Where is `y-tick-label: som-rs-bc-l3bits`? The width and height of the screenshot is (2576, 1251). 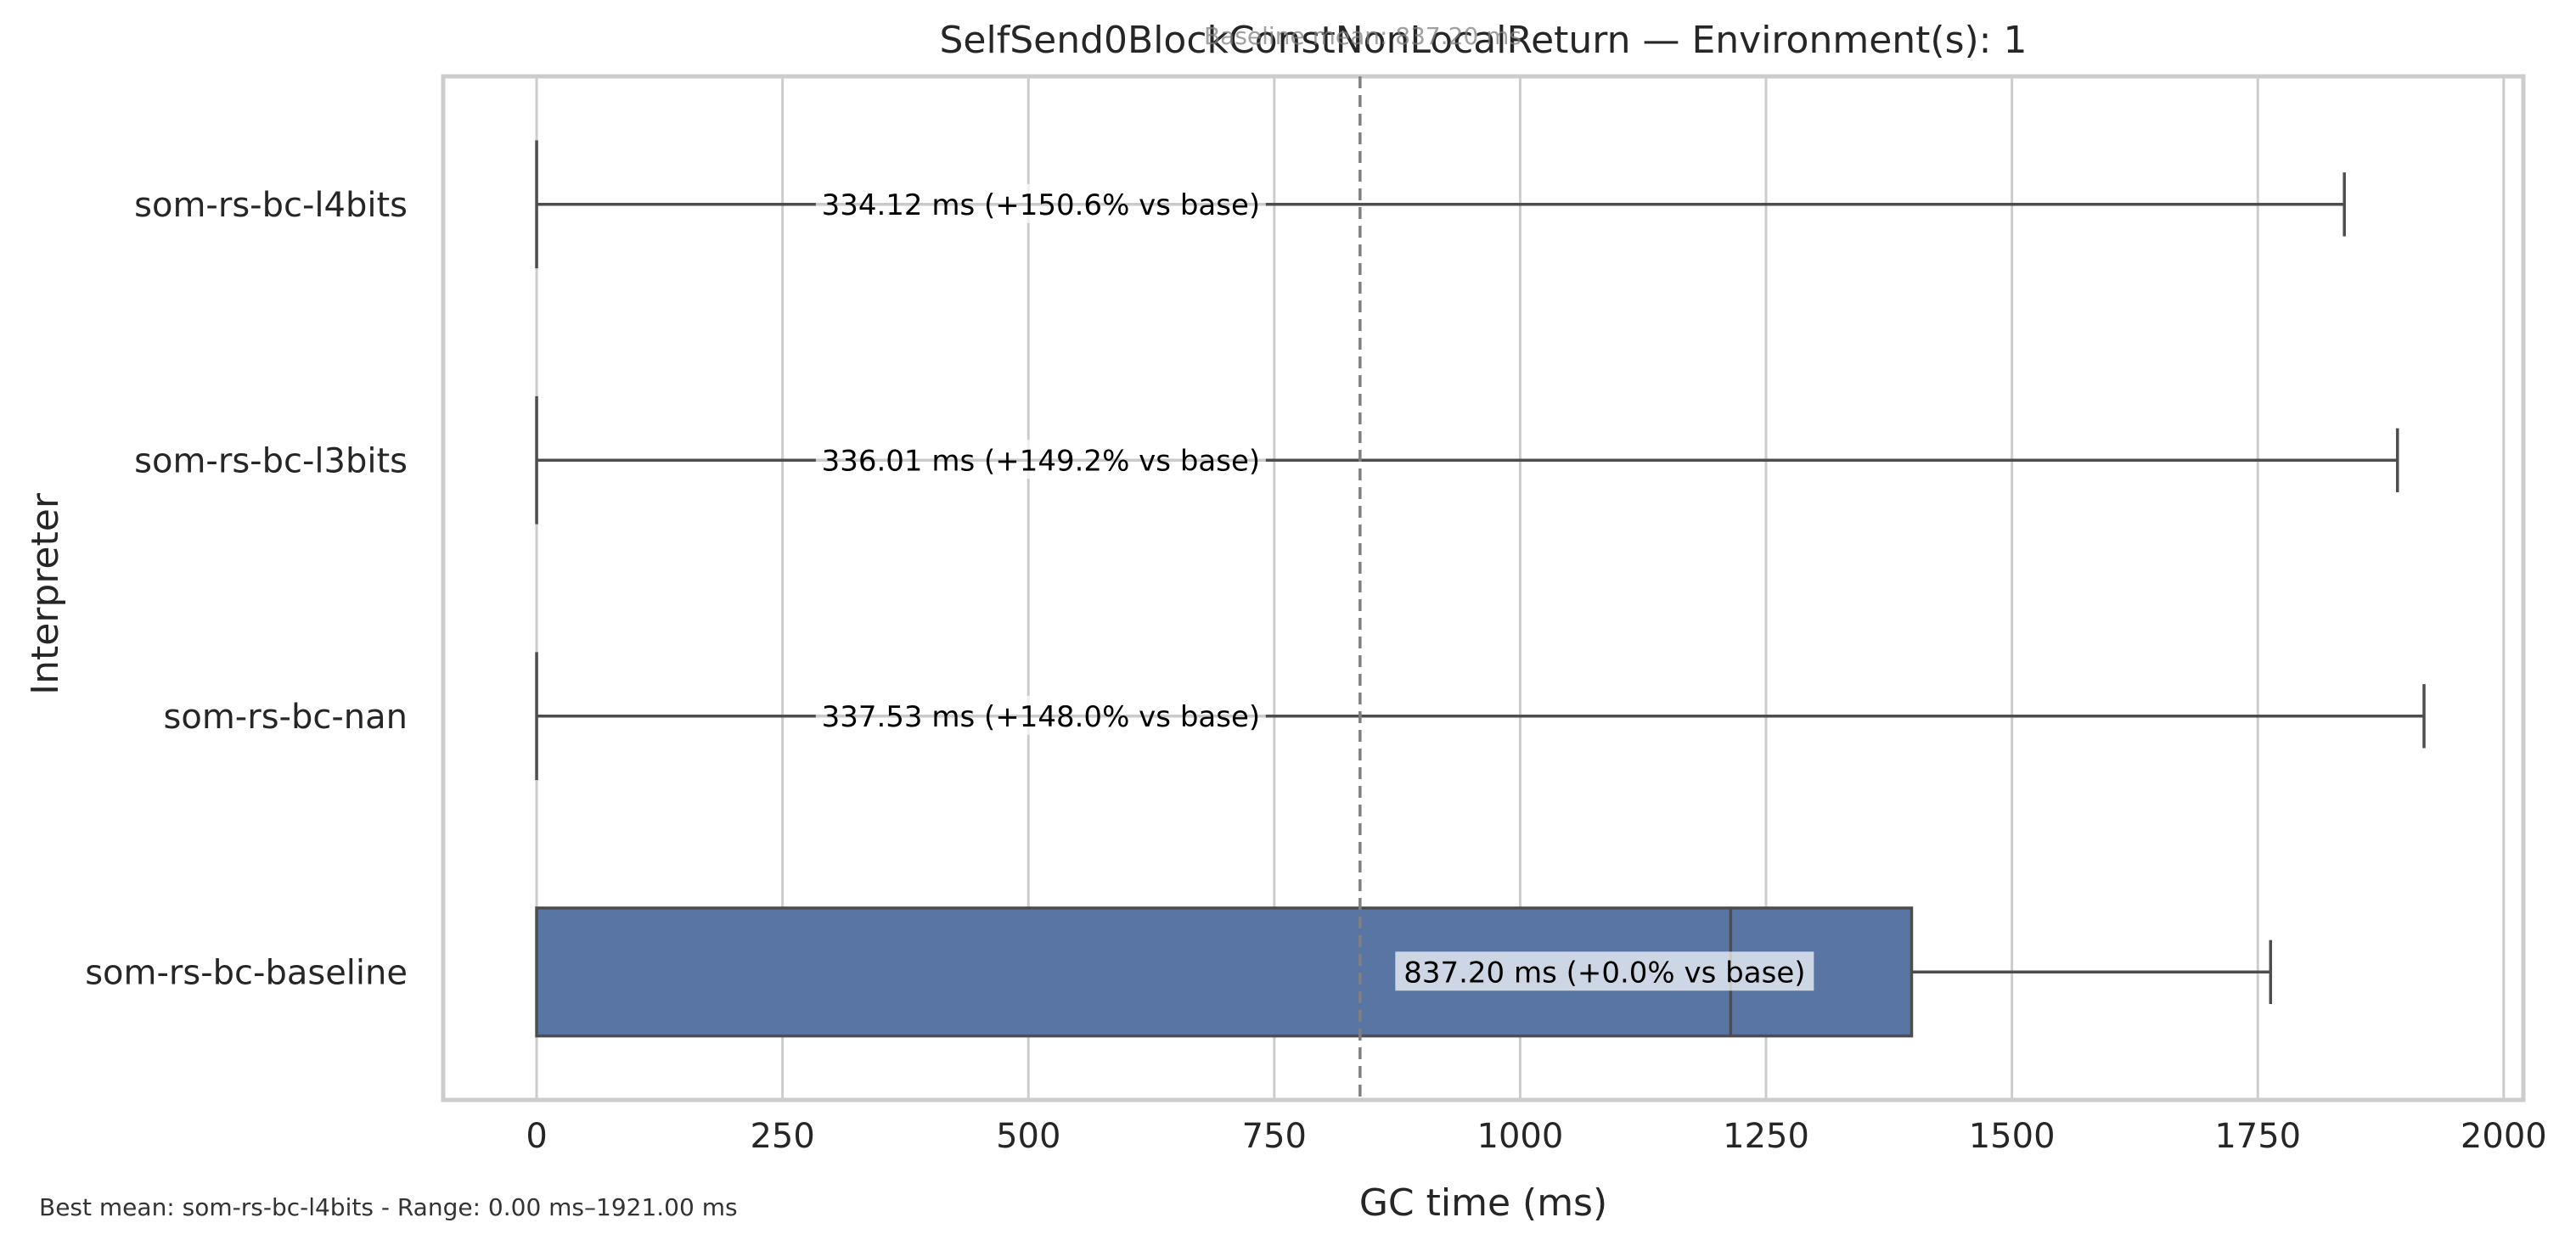
y-tick-label: som-rs-bc-l3bits is located at coordinates (271, 461).